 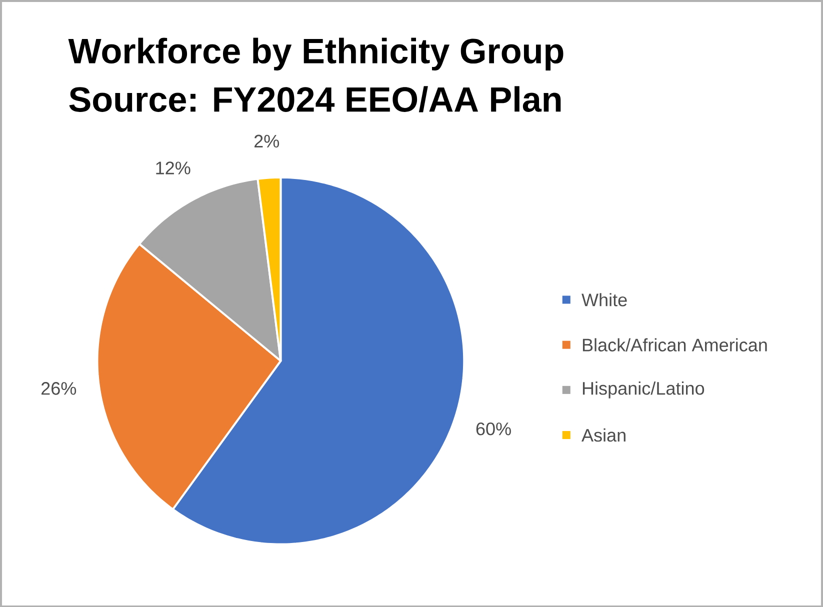 I want to click on data-label: 12%, so click(x=173, y=167).